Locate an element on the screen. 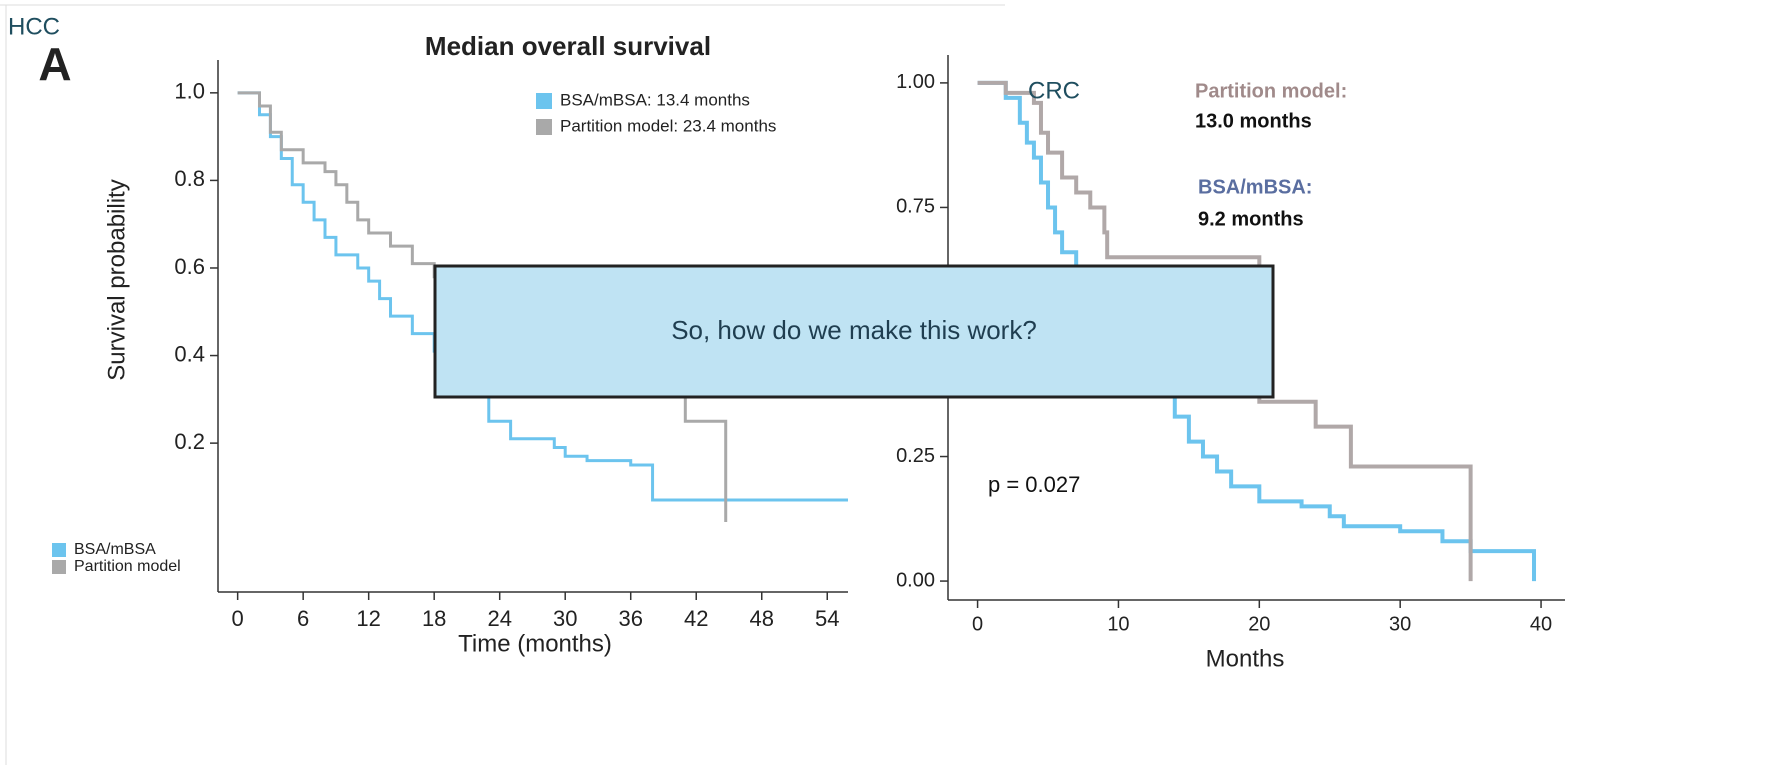 This screenshot has height=770, width=1785. callout-box is located at coordinates (854, 331).